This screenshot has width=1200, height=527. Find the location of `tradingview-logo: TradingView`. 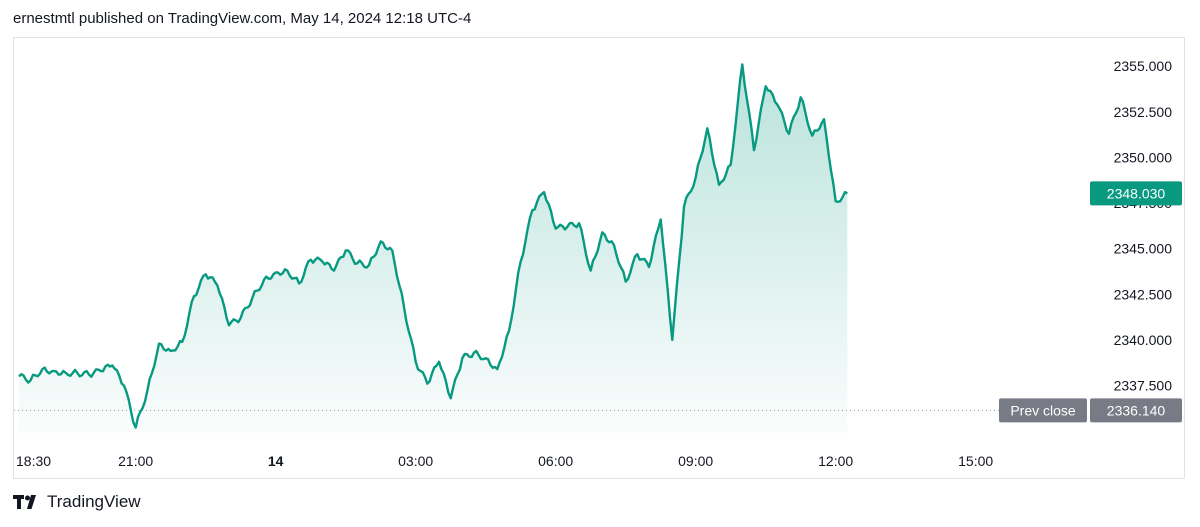

tradingview-logo: TradingView is located at coordinates (77, 502).